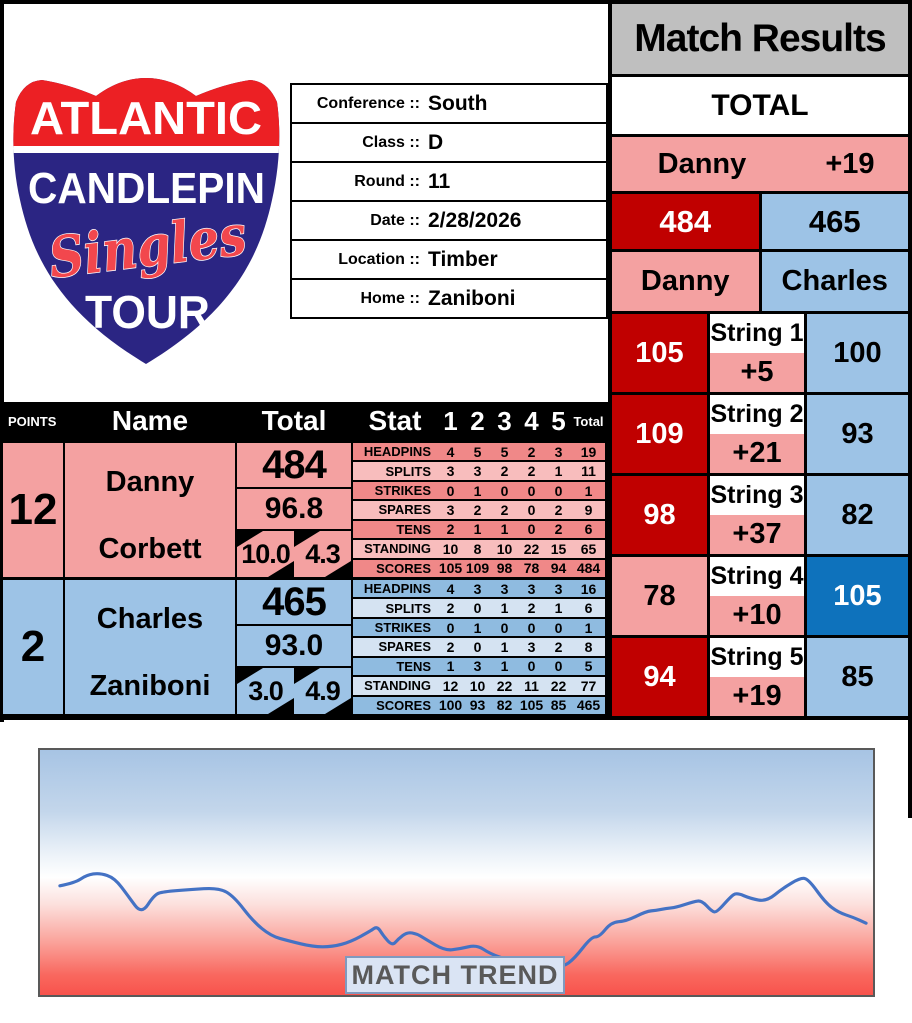 This screenshot has width=912, height=1023. I want to click on danny-average: 96.8, so click(294, 509).